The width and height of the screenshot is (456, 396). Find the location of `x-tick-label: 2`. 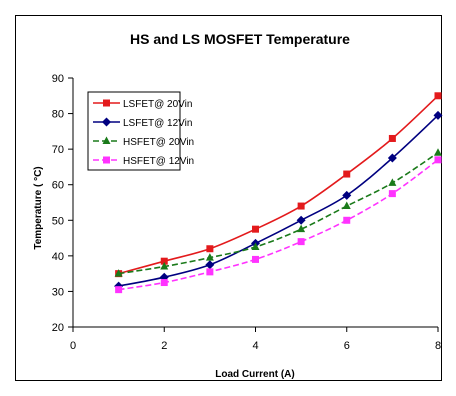

x-tick-label: 2 is located at coordinates (164, 346).